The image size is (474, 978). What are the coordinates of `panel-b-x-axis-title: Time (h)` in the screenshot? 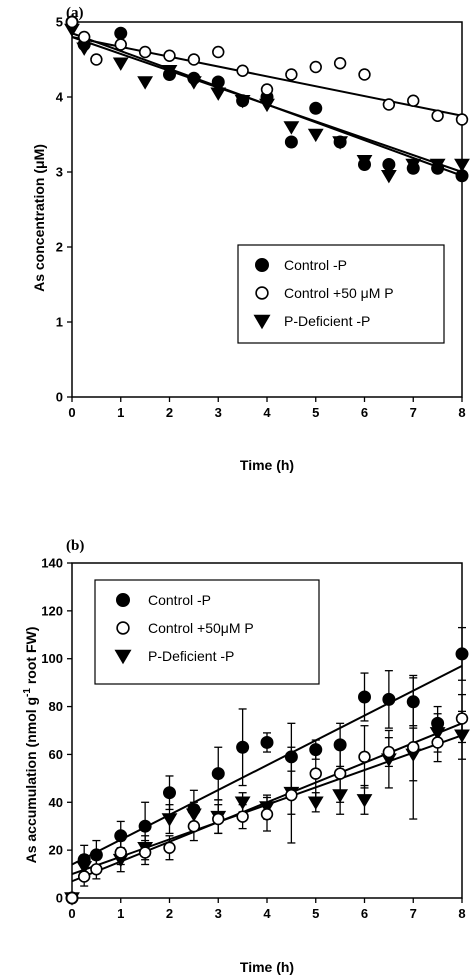 It's located at (267, 967).